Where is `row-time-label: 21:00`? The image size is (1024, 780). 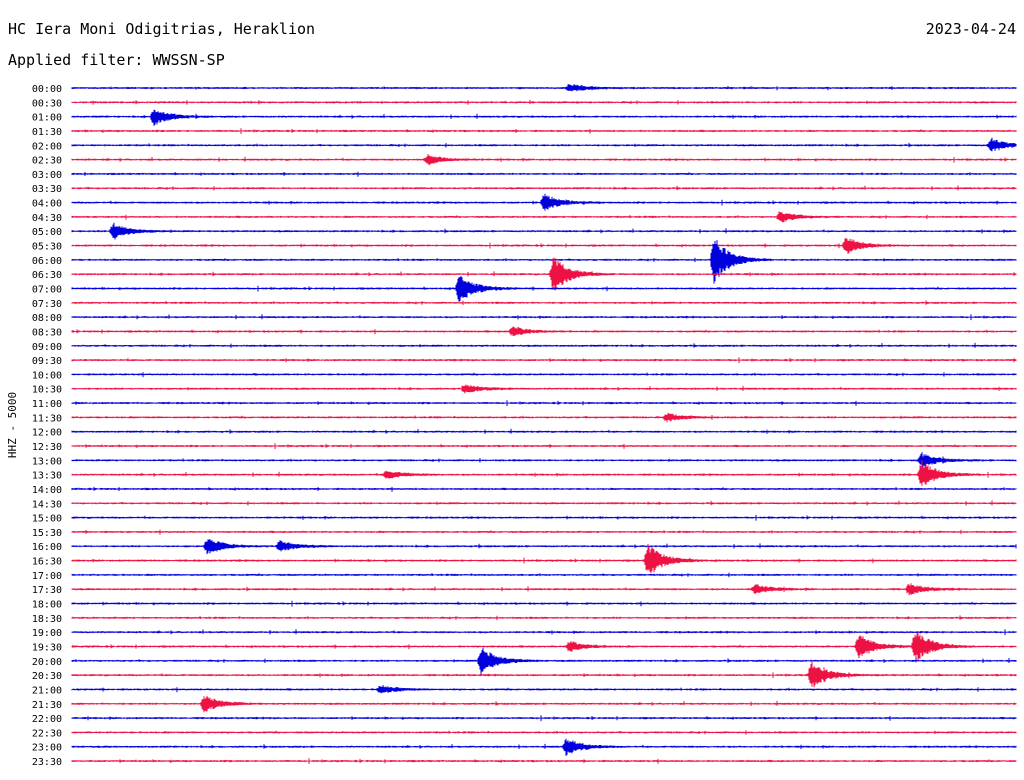 row-time-label: 21:00 is located at coordinates (47, 690).